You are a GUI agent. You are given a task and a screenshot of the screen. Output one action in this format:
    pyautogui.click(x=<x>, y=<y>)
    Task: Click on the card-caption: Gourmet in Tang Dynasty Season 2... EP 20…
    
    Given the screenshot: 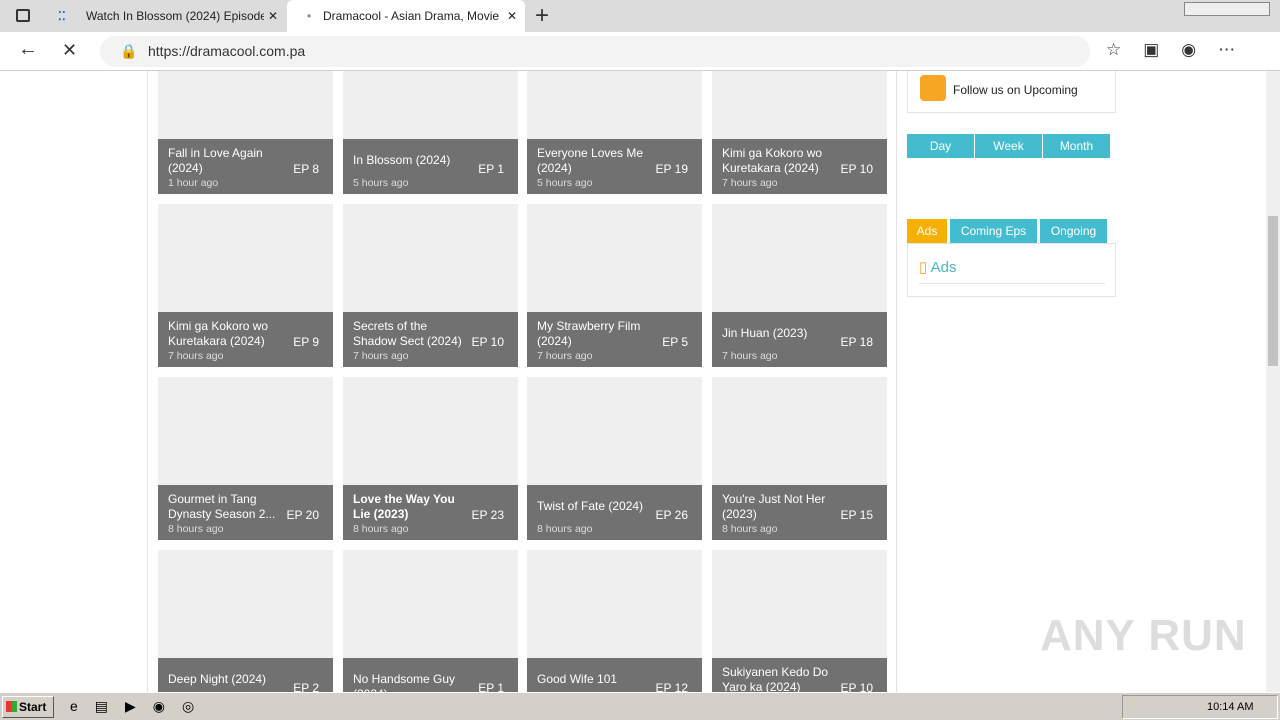 What is the action you would take?
    pyautogui.click(x=245, y=512)
    